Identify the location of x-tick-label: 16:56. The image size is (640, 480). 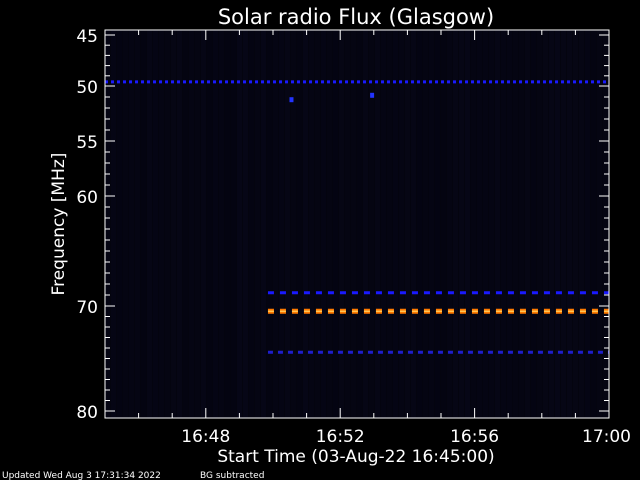
(474, 437).